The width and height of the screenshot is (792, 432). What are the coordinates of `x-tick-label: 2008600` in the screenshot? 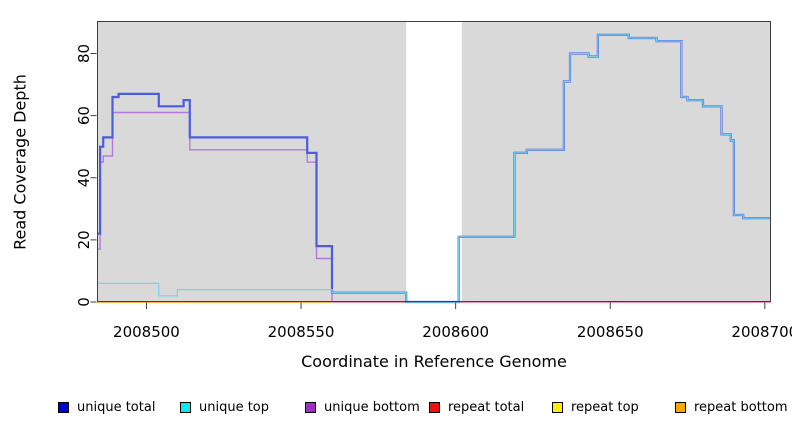 It's located at (455, 332).